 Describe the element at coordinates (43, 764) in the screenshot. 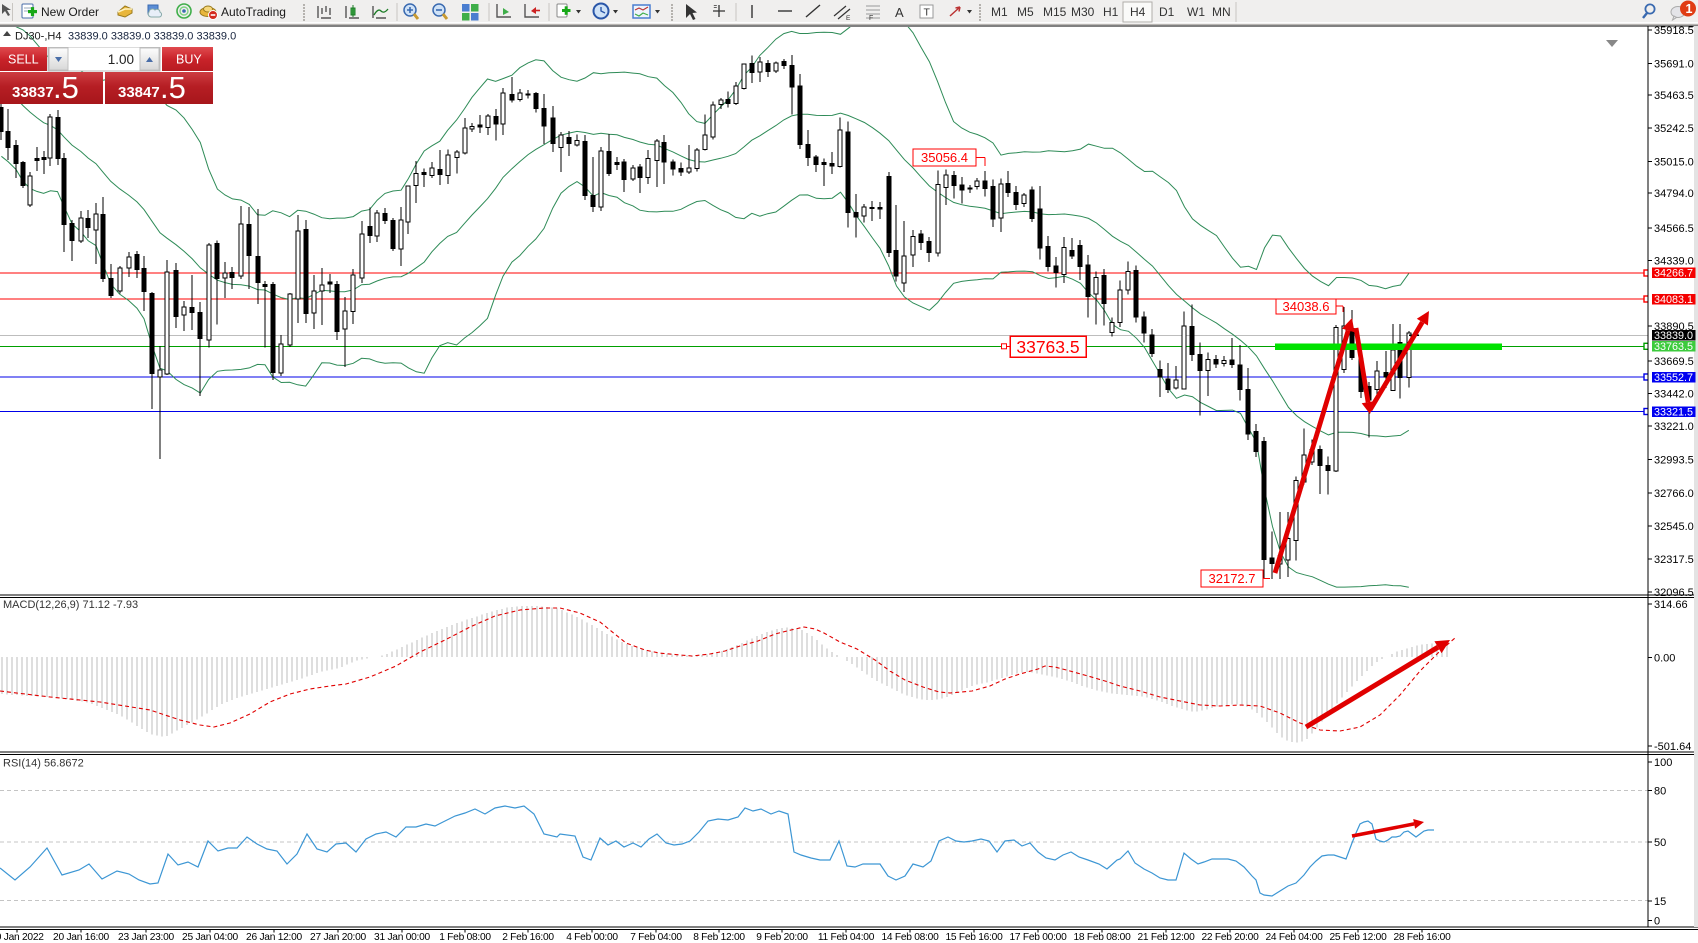

I see `svg-text: RSI(14) 56.8672` at that location.